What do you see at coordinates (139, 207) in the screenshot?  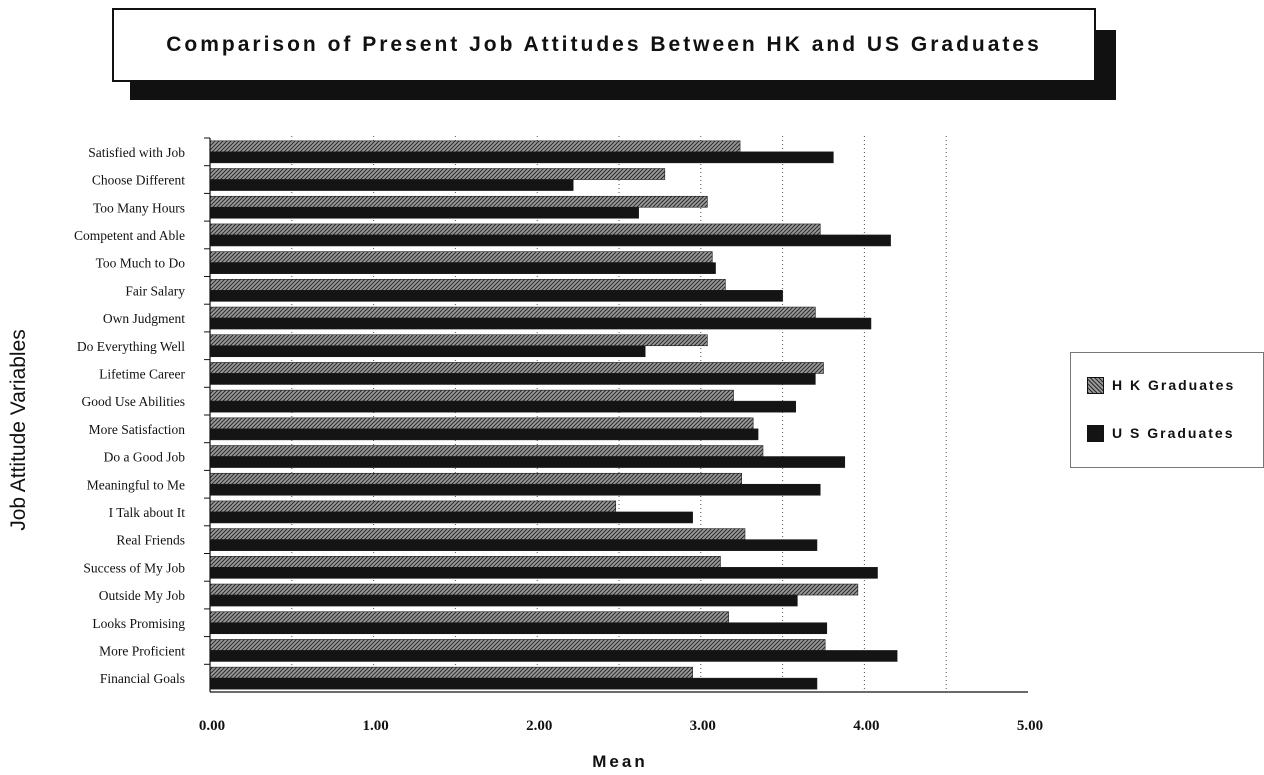 I see `category-label: Too Many Hours` at bounding box center [139, 207].